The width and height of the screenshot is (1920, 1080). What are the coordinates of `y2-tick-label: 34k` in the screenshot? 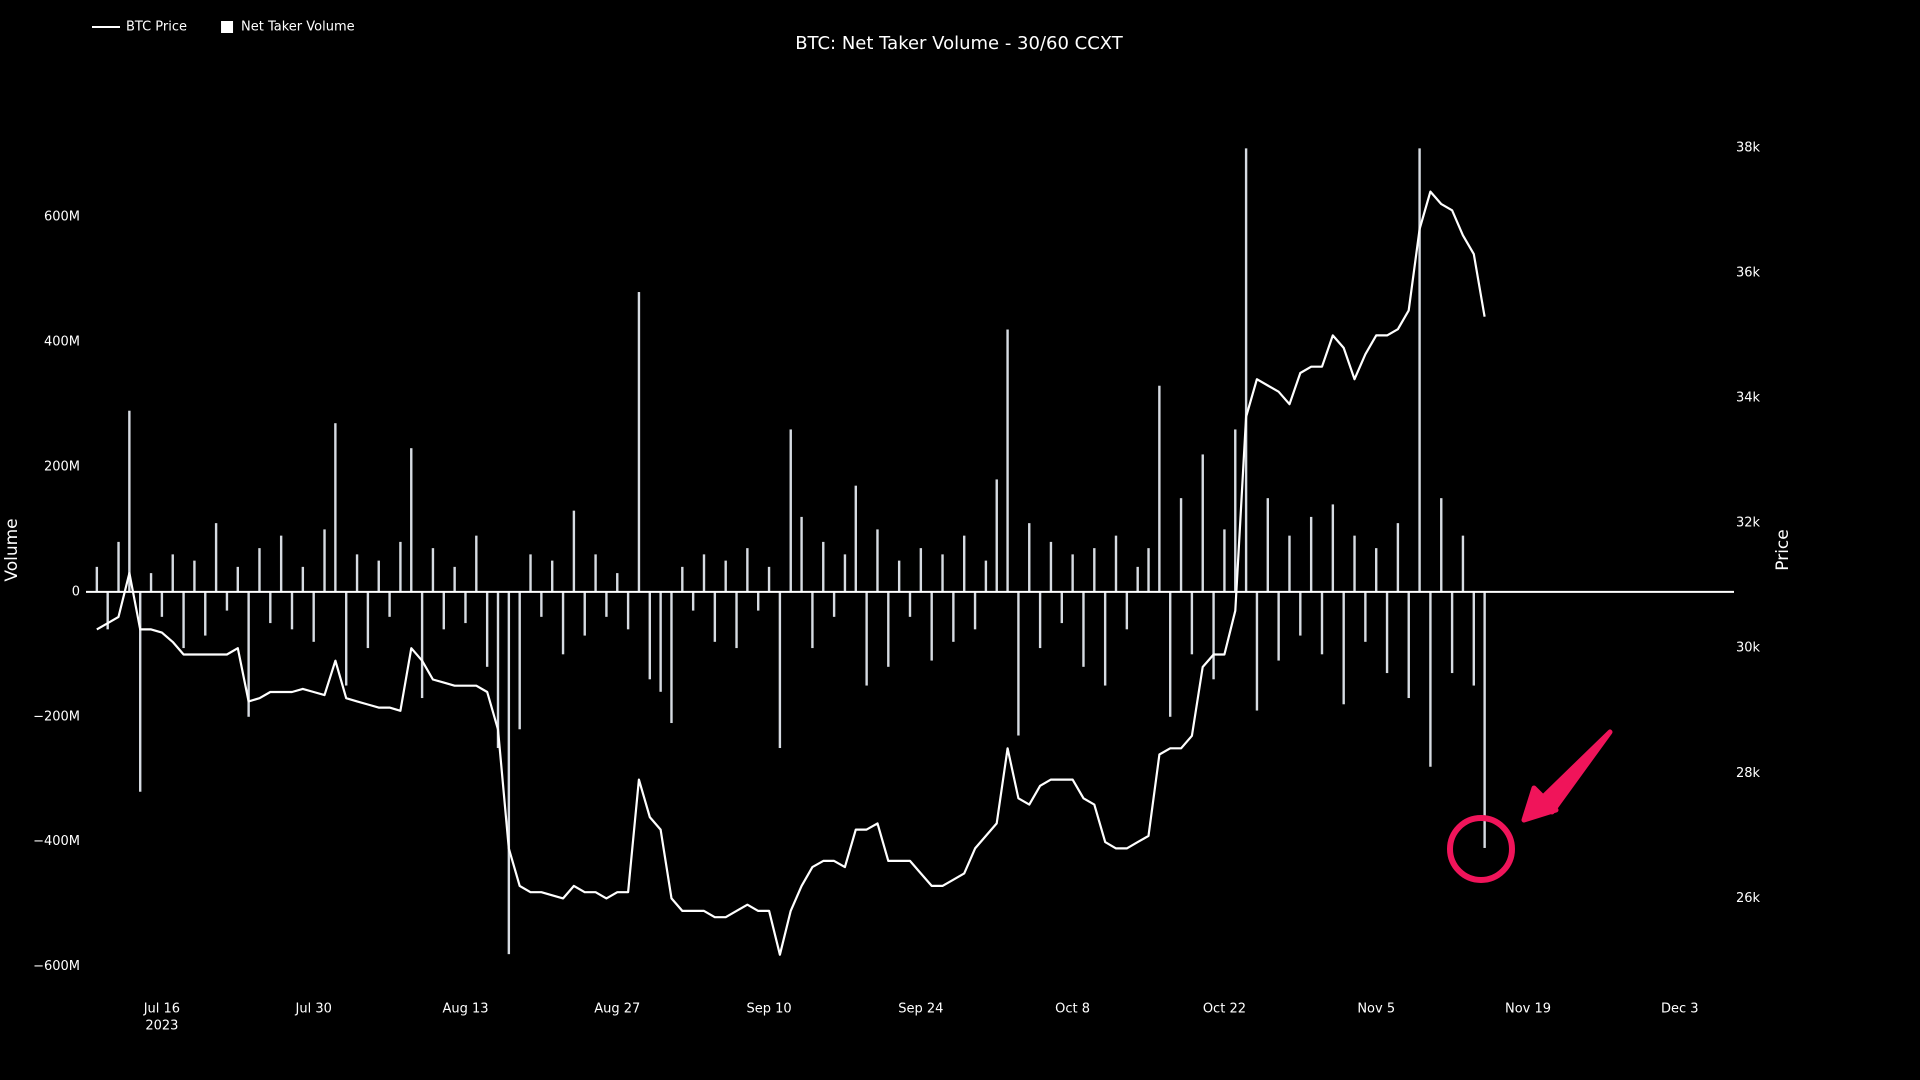 It's located at (1748, 397).